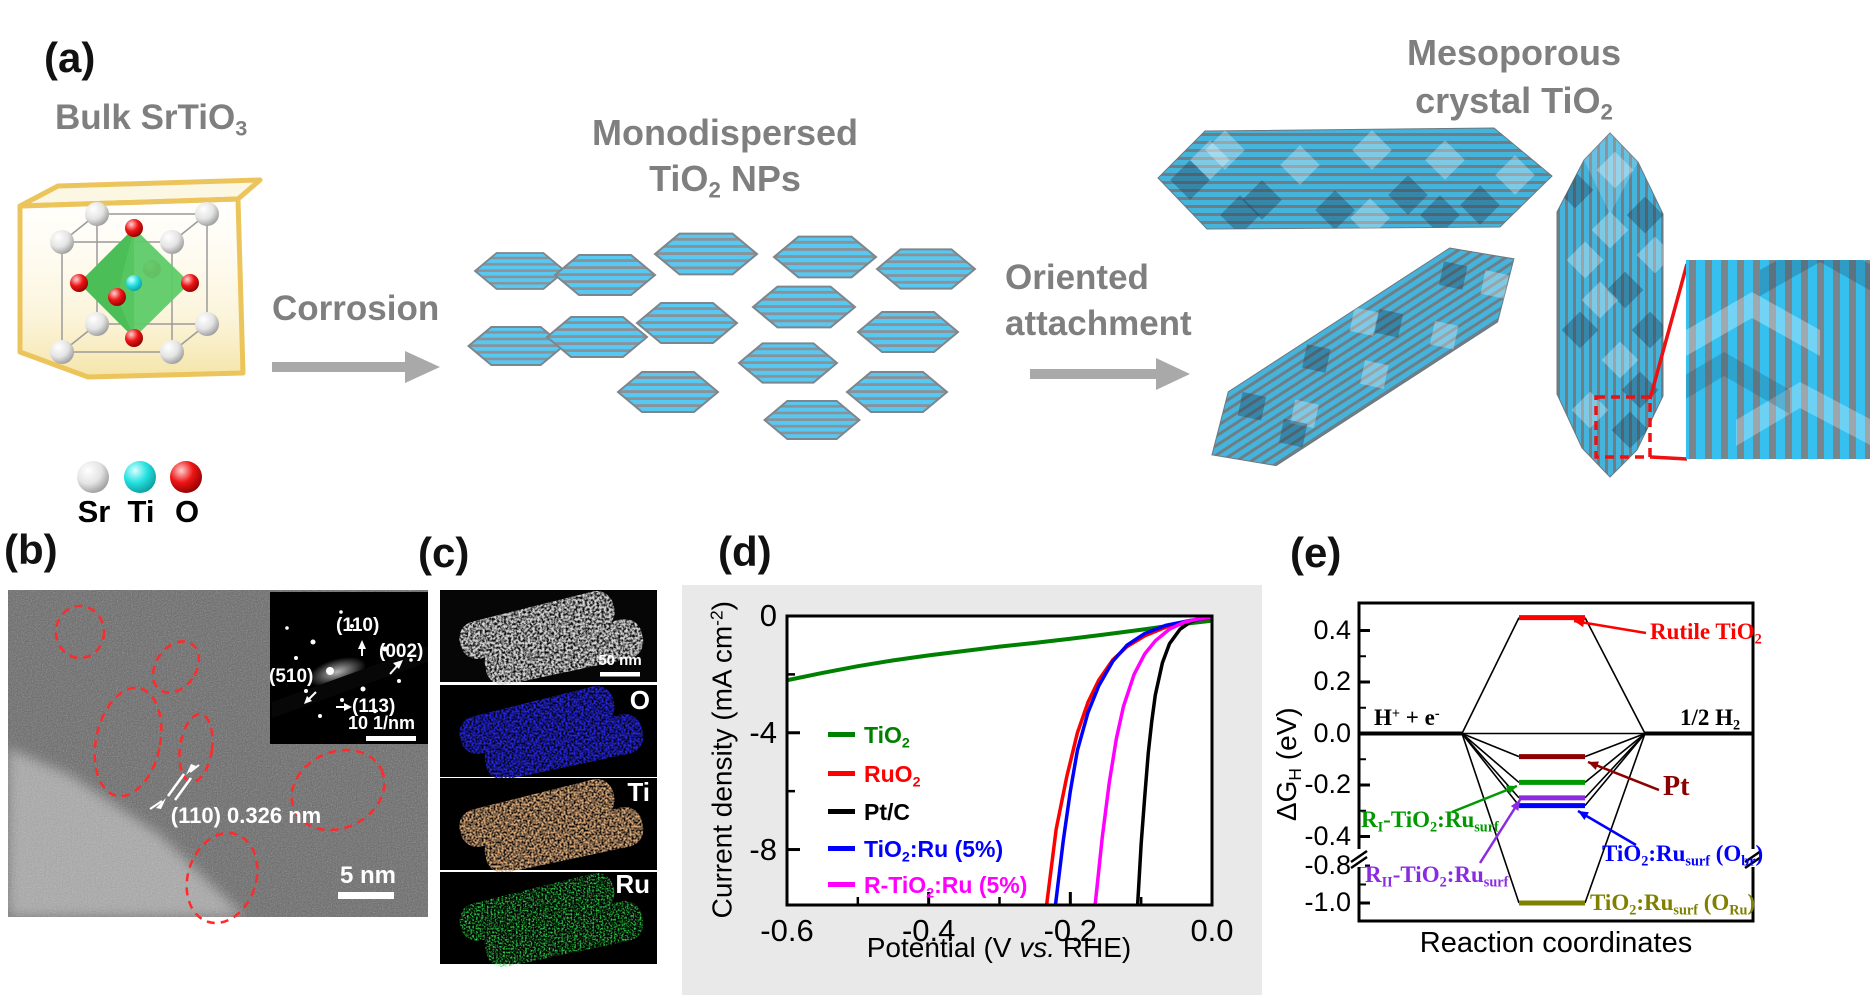 The height and width of the screenshot is (995, 1872). I want to click on axis-break-marks, so click(1556, 859).